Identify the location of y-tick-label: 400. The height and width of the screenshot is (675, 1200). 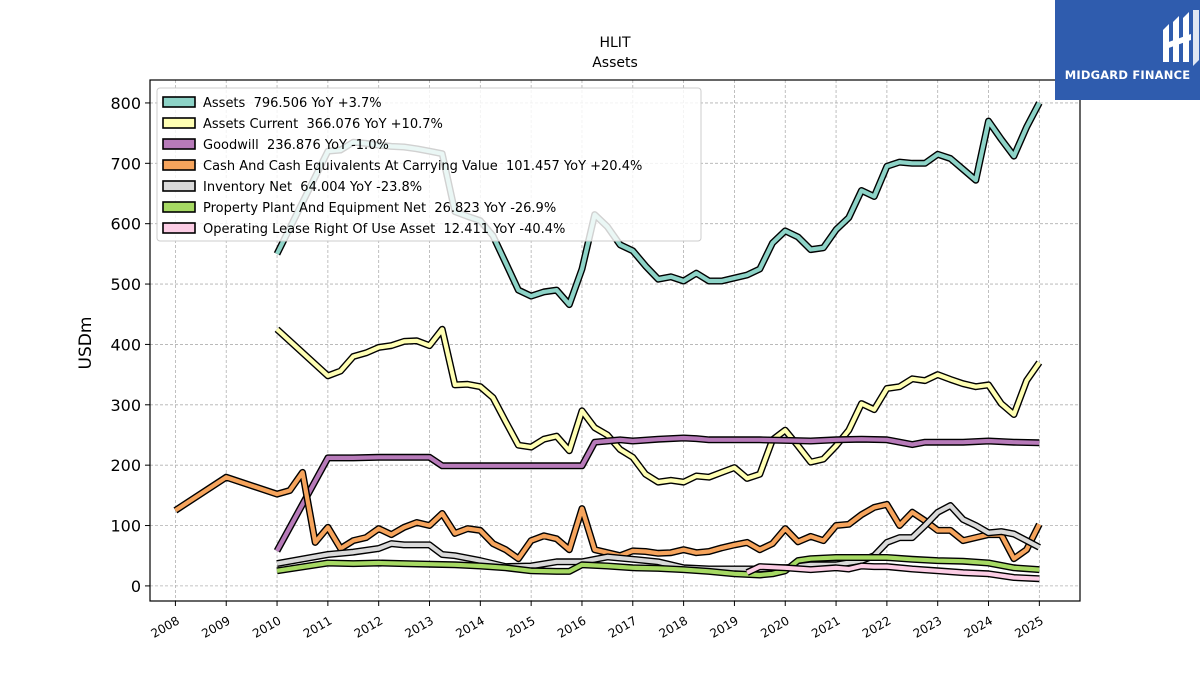
(125, 344).